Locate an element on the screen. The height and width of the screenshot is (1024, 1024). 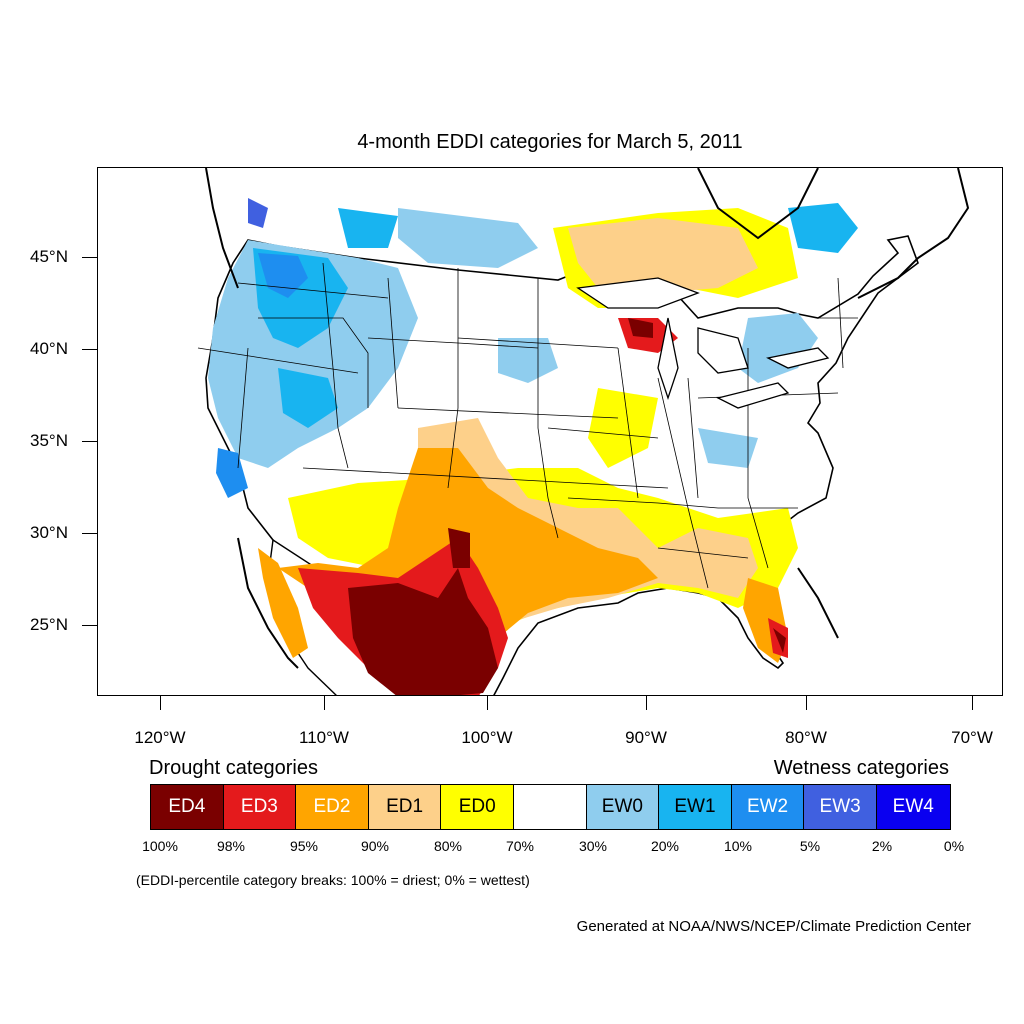
legend-box-ew4: EW4 is located at coordinates (913, 807).